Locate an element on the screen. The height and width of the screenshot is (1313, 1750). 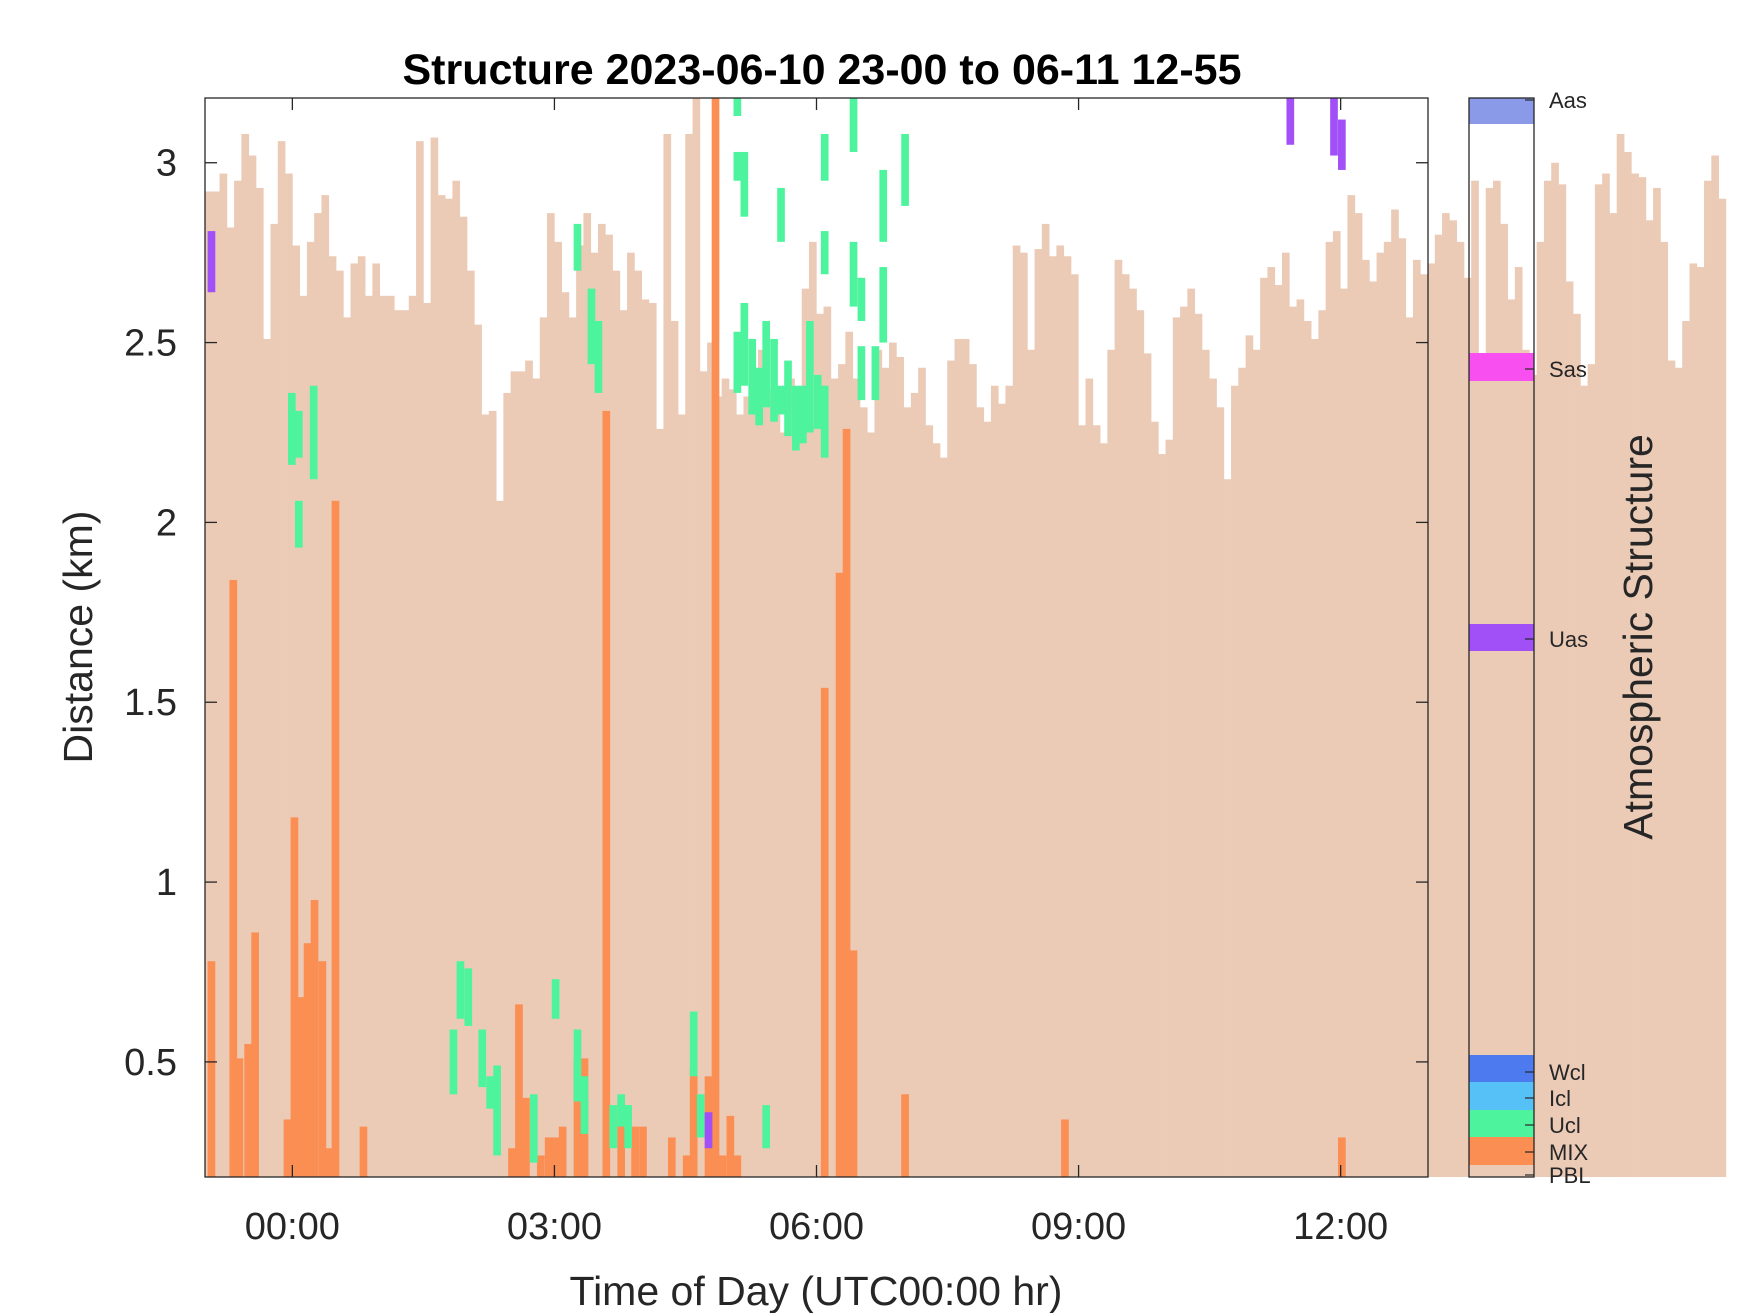
colorbar-swatch-ucl is located at coordinates (1501, 1123).